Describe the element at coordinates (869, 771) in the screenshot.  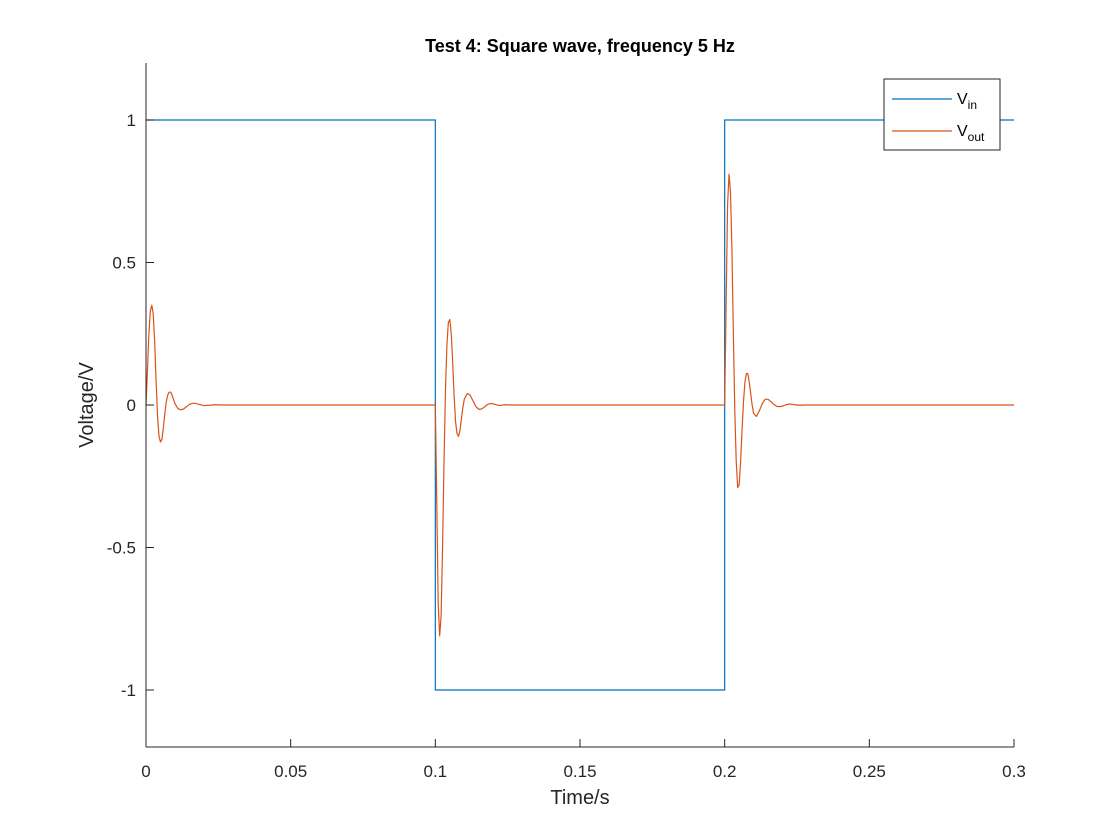
I see `x-tick-label: 0.25` at that location.